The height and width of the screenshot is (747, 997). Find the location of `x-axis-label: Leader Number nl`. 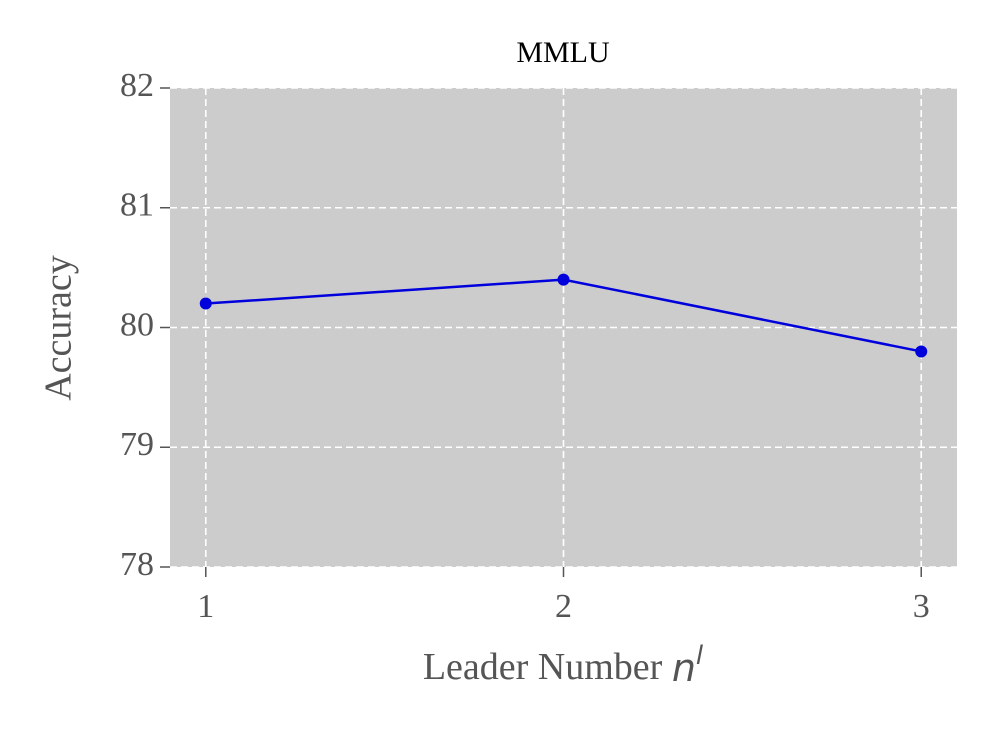

x-axis-label: Leader Number nl is located at coordinates (563, 665).